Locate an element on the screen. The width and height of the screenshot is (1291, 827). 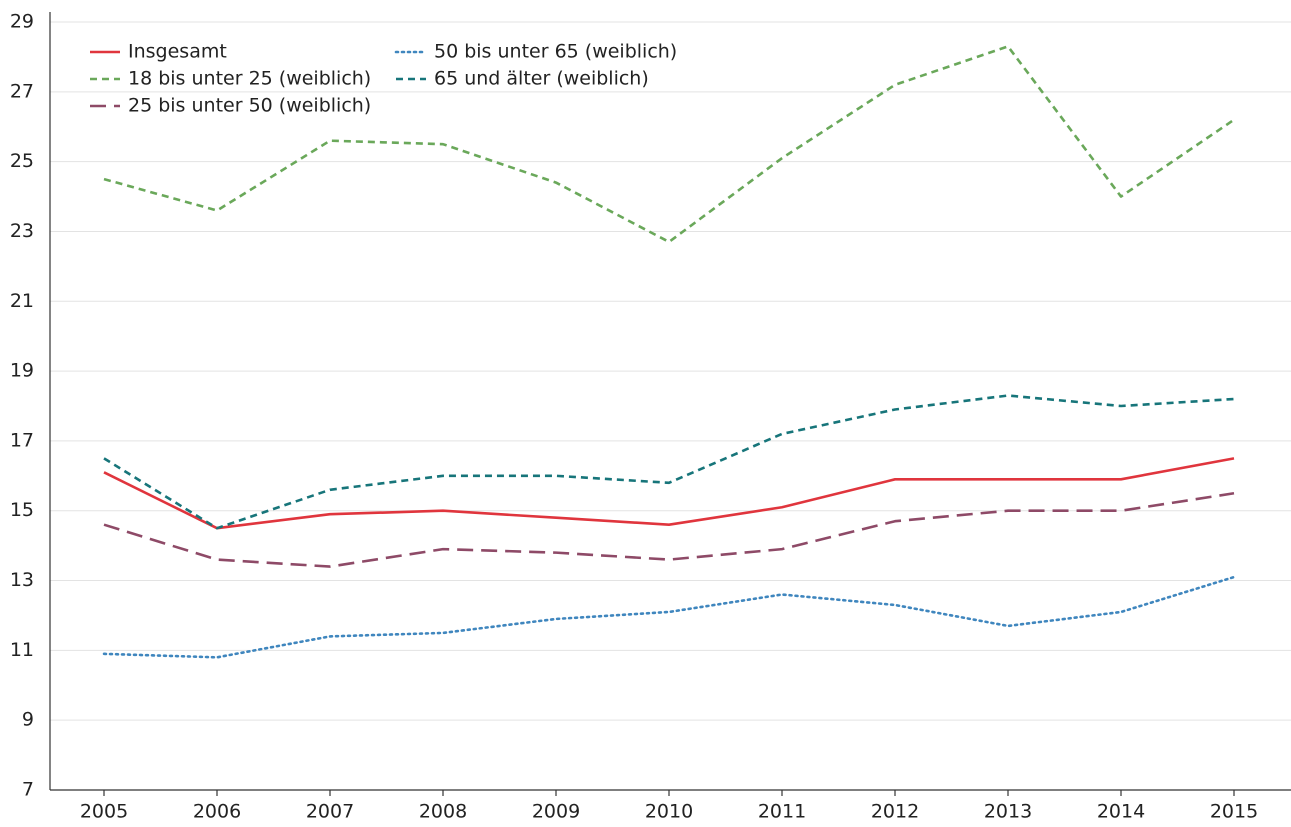
y-tick-label: 29 is located at coordinates (22, 22).